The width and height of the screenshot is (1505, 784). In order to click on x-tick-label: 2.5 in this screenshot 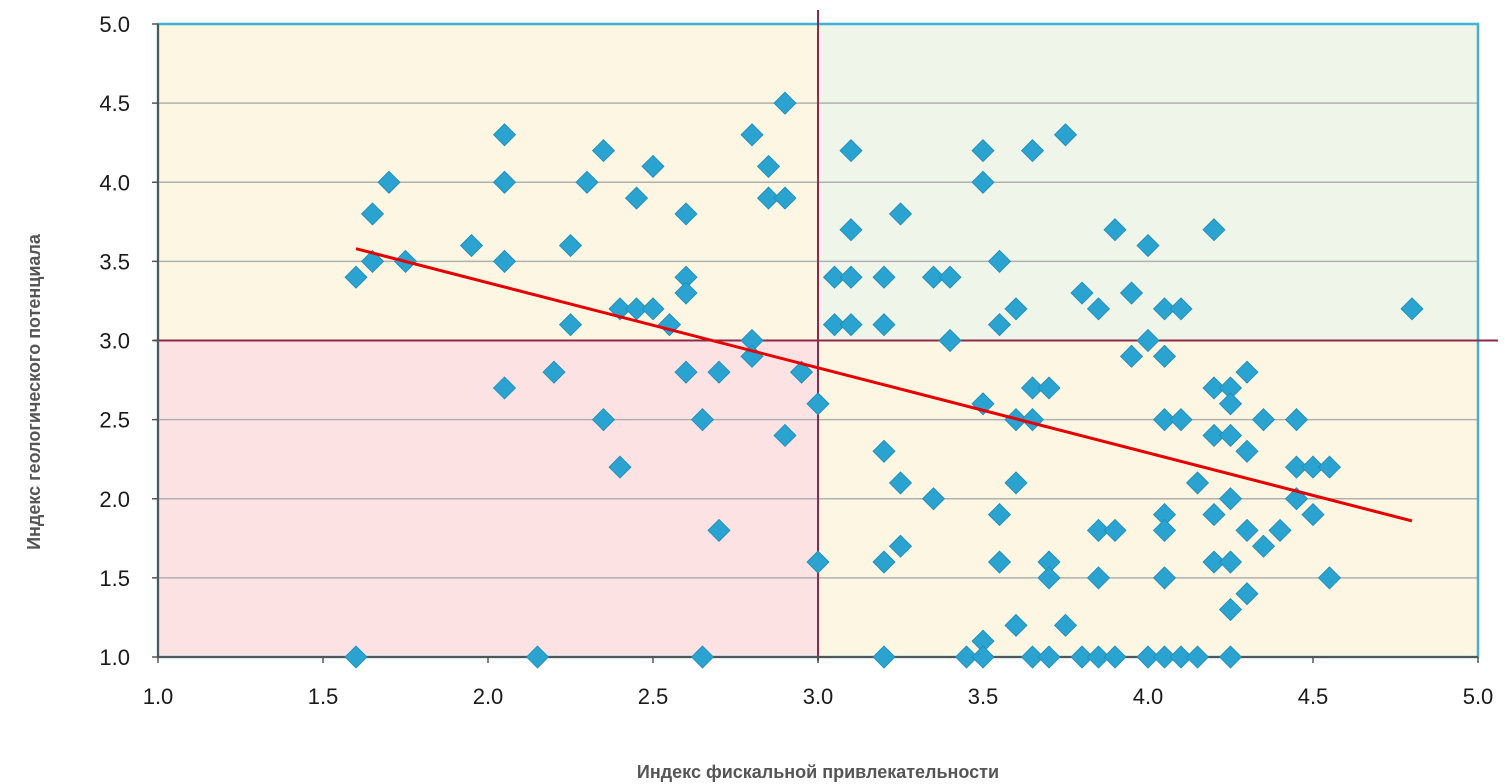, I will do `click(653, 696)`.